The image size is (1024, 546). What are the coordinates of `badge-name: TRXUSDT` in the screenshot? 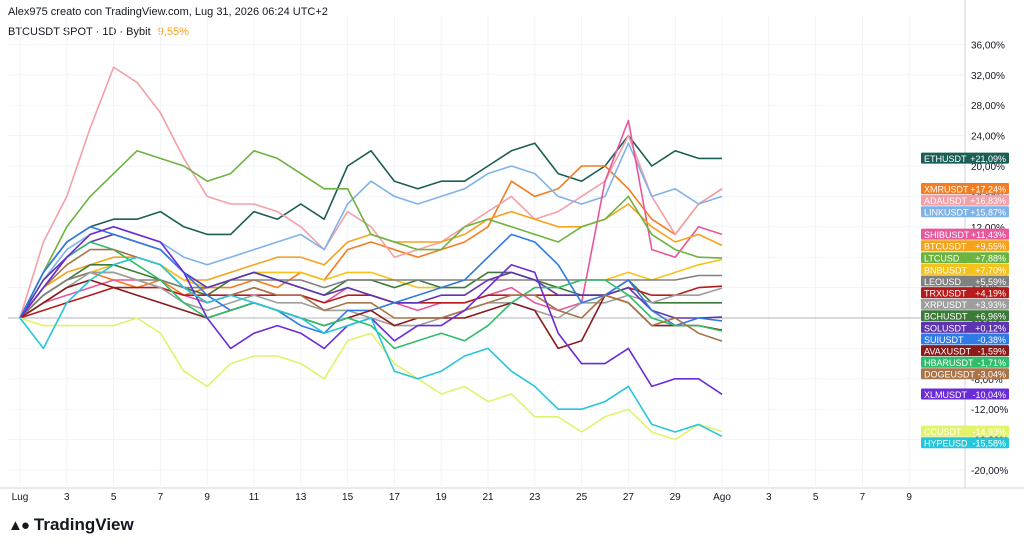 It's located at (945, 294).